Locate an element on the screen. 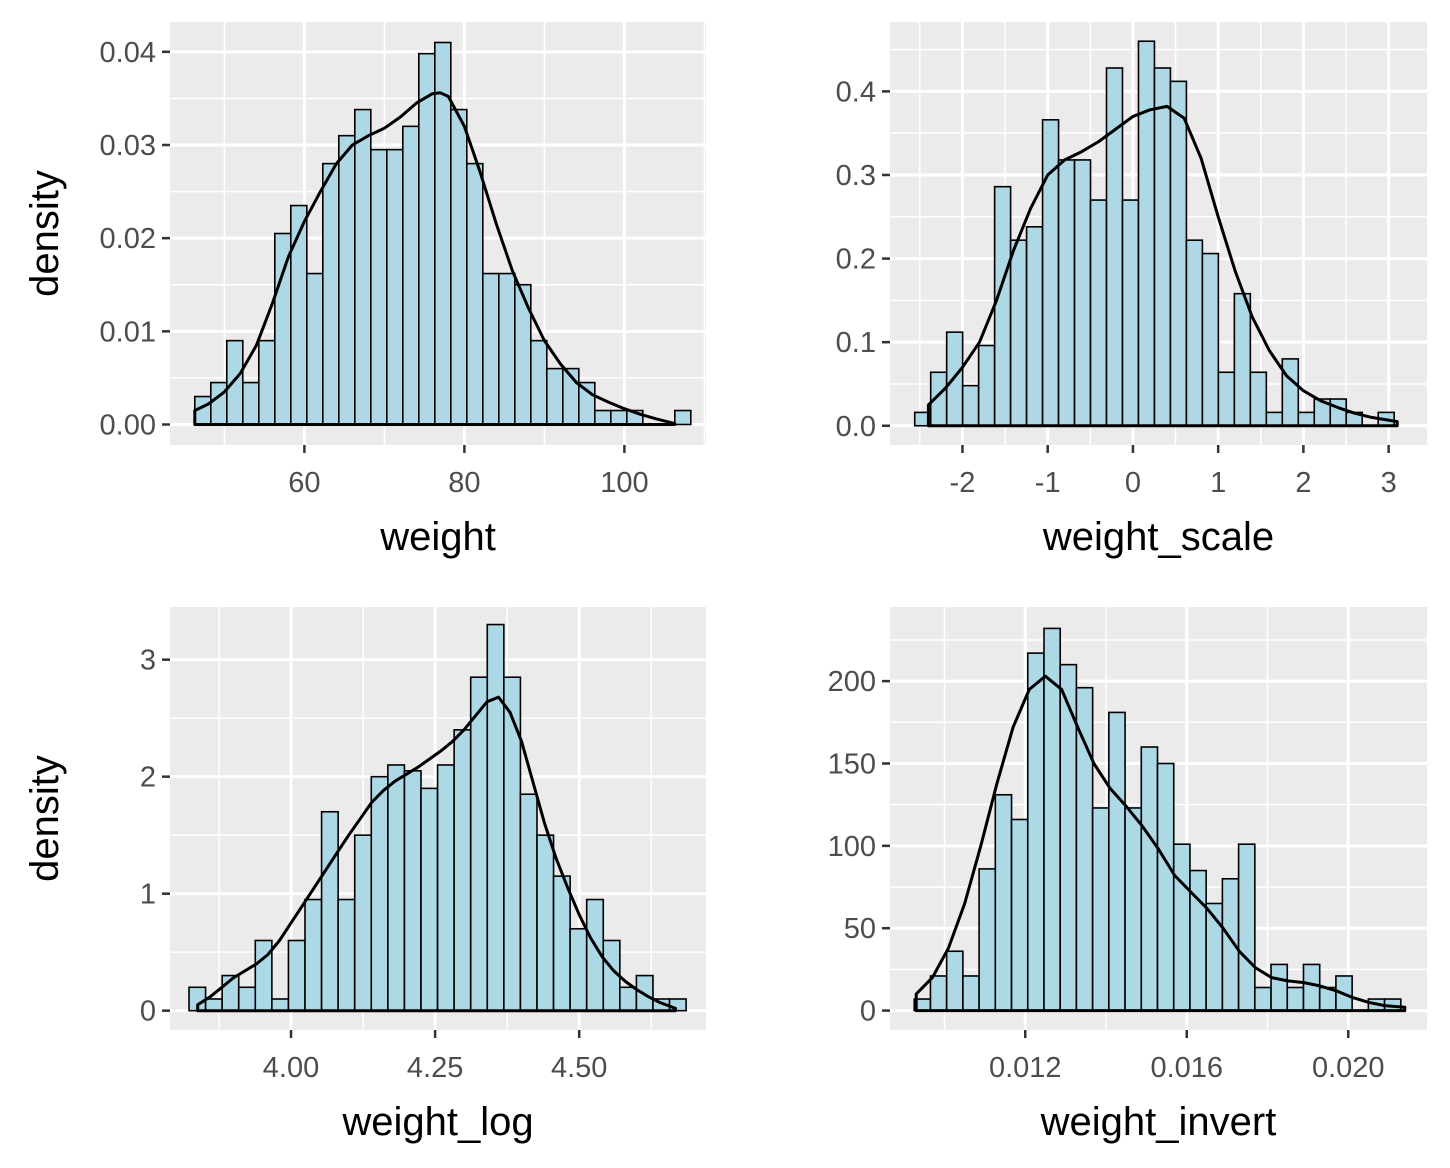  y-tick-label: 0.2 is located at coordinates (856, 260).